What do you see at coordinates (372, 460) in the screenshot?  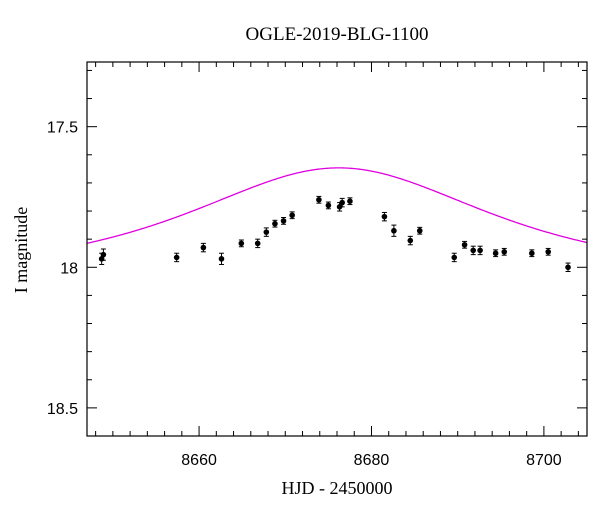 I see `x-tick-label: 8680` at bounding box center [372, 460].